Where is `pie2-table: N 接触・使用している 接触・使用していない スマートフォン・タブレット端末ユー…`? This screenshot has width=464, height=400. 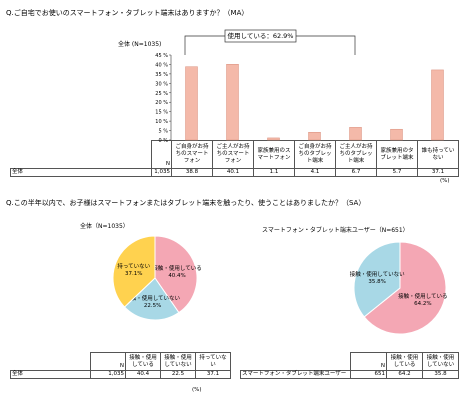
pie2-table: N 接触・使用している 接触・使用していない スマートフォン・タブレット端末ユー… is located at coordinates (349, 365).